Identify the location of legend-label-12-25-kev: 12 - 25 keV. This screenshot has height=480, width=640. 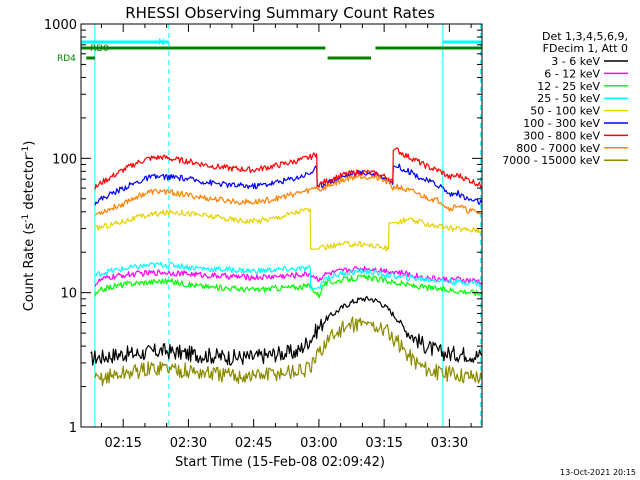
(568, 86).